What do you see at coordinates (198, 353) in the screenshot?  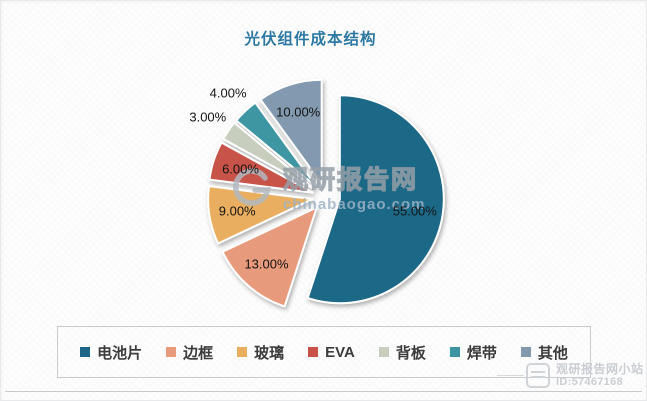 I see `legend-label-frame: 边框` at bounding box center [198, 353].